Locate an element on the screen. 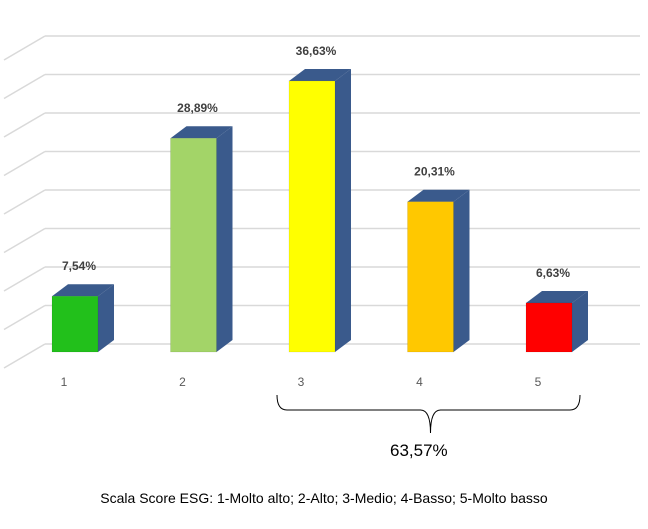 The image size is (648, 529). data-label: 7,54% is located at coordinates (79, 266).